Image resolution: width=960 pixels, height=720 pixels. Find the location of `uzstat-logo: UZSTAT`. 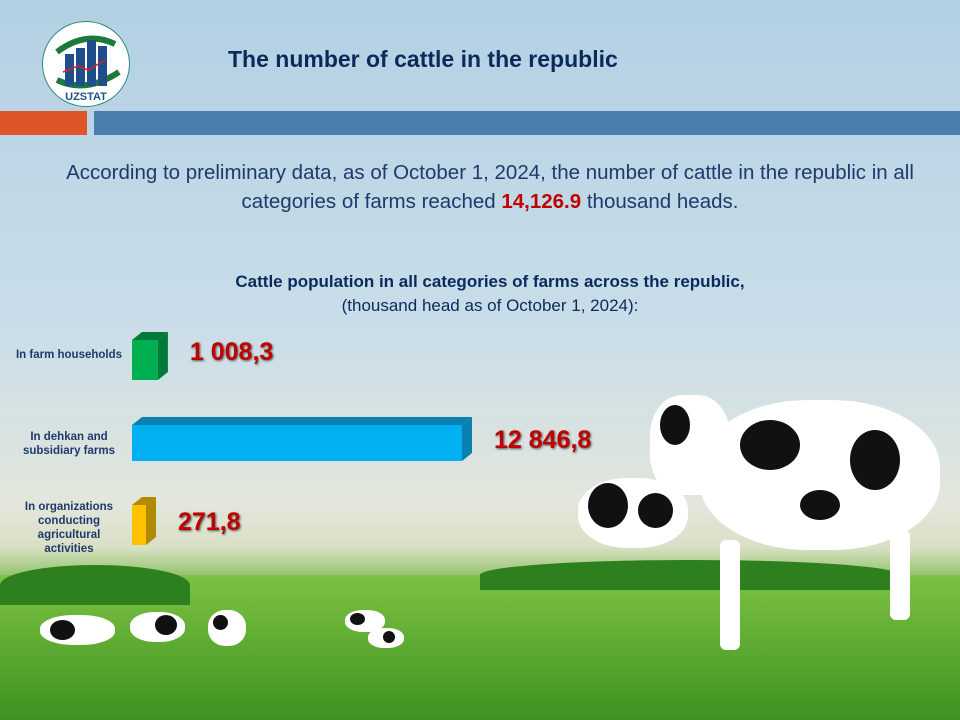

uzstat-logo: UZSTAT is located at coordinates (86, 64).